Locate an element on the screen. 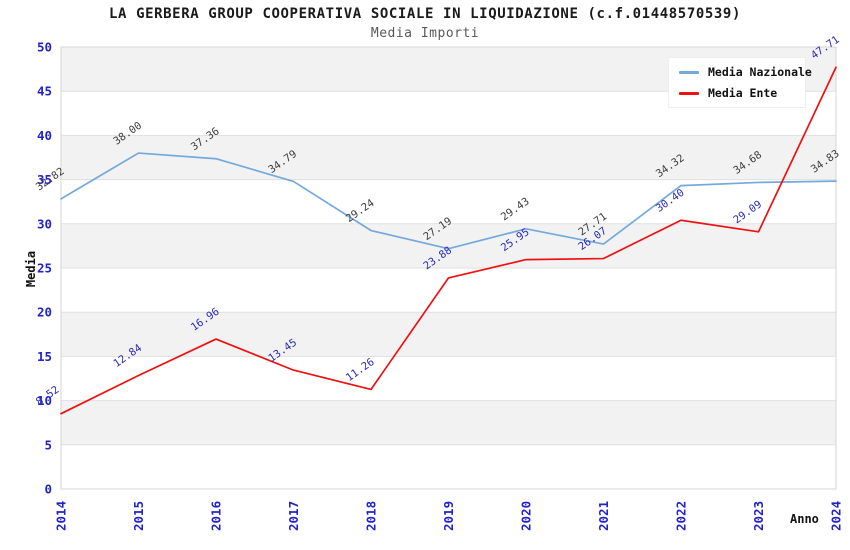 Image resolution: width=850 pixels, height=550 pixels. legend-box: Media Nazionale Media Ente is located at coordinates (740, 82).